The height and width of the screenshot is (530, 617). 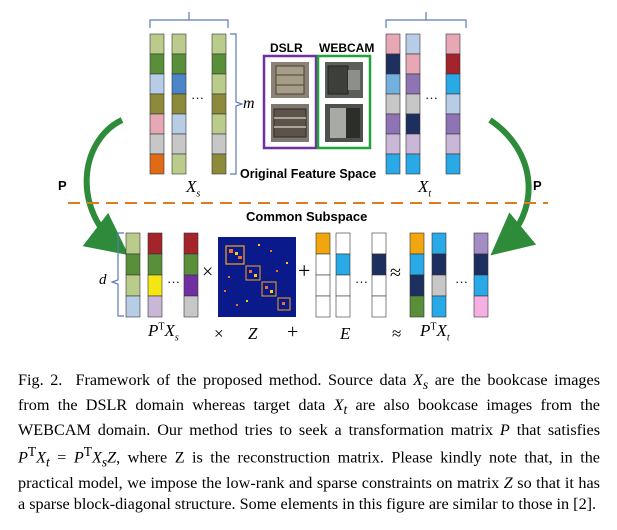 What do you see at coordinates (435, 332) in the screenshot?
I see `pt-xt-term: PTXt` at bounding box center [435, 332].